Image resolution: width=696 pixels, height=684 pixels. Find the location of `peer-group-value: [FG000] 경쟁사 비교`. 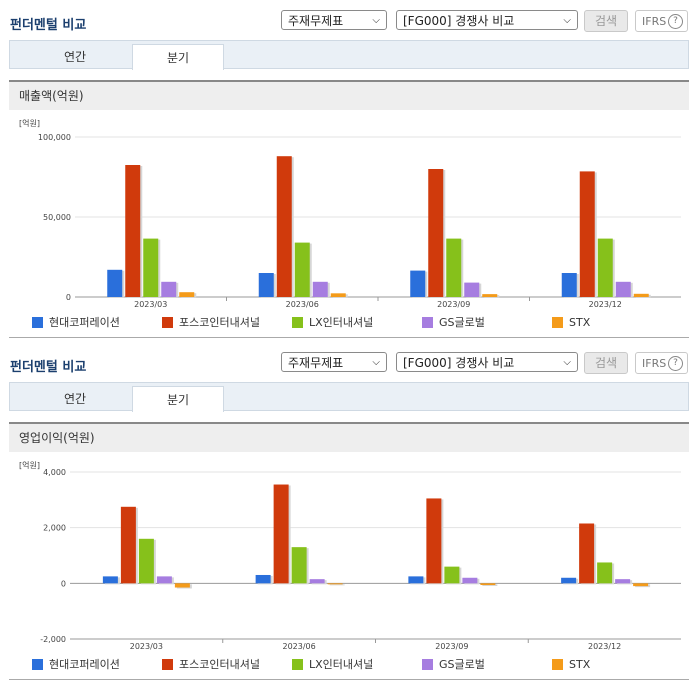

peer-group-value: [FG000] 경쟁사 비교 is located at coordinates (459, 21).